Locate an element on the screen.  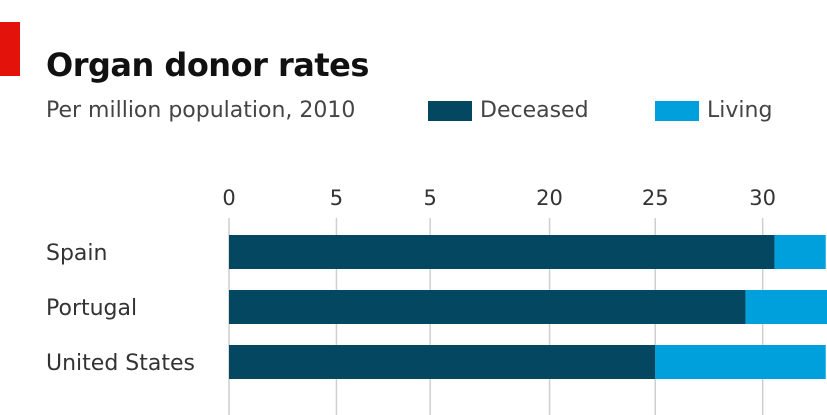
chart-subtitle: Per million population, 2010 is located at coordinates (201, 110).